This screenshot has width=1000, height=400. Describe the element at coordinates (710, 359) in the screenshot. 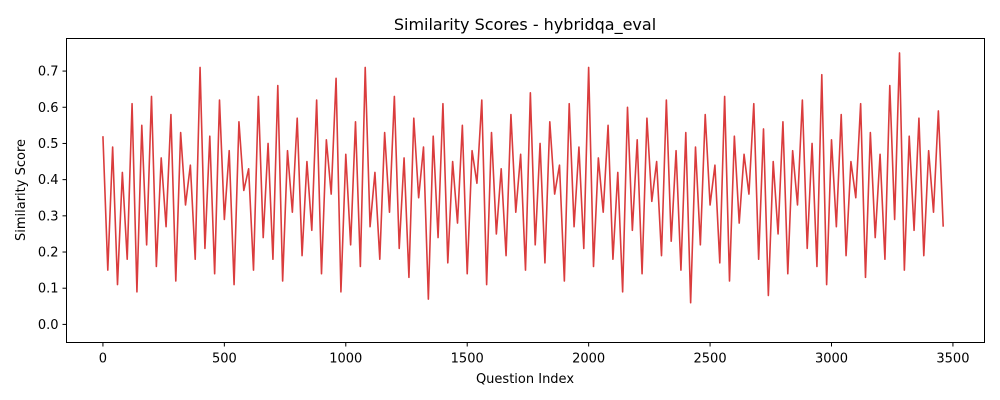

I see `x-tick-label: 2500` at that location.